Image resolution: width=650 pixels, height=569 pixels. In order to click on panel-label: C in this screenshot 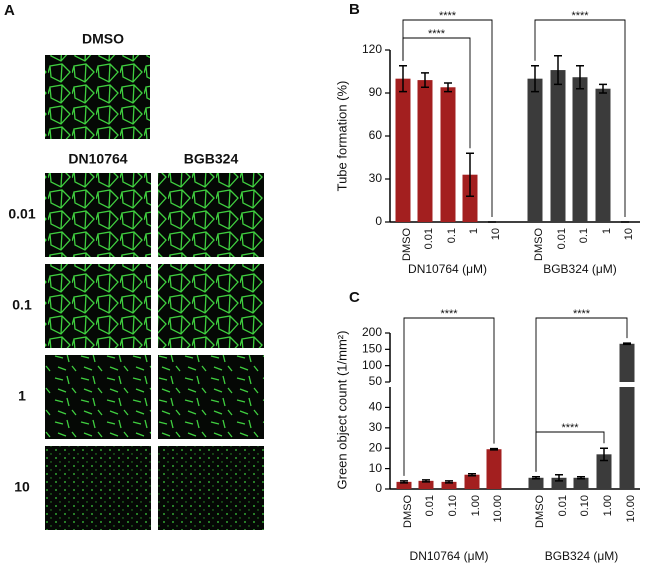, I will do `click(354, 297)`.